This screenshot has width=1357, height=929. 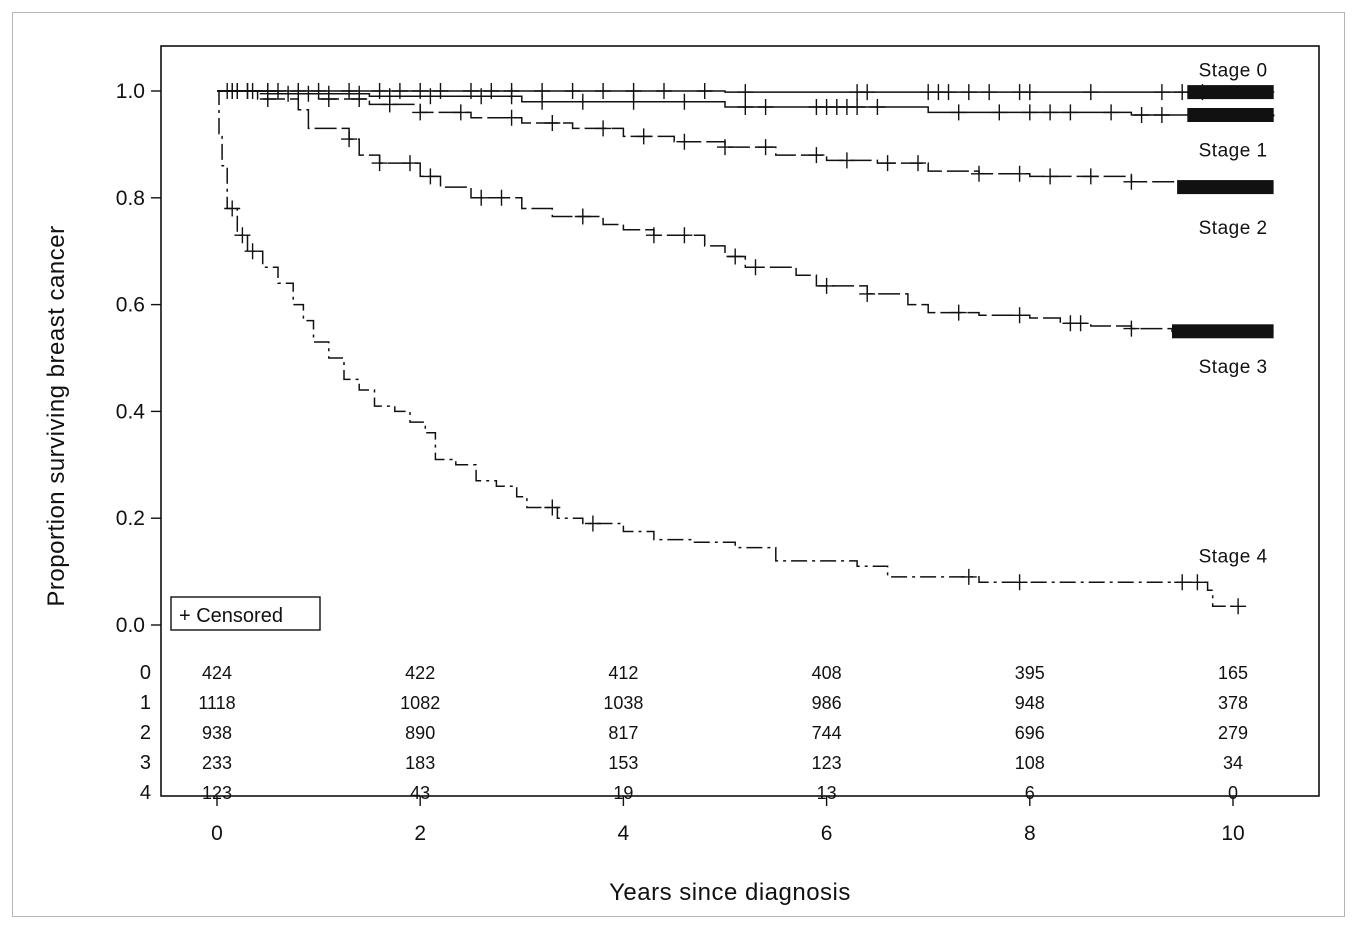 I want to click on y-tick-label: 0.0, so click(x=130, y=625).